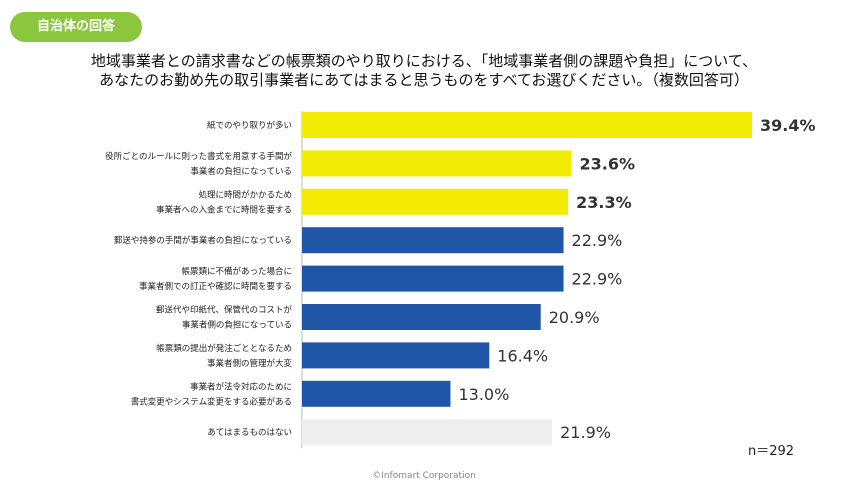 The height and width of the screenshot is (491, 848). I want to click on category-label: 事業者側の負担になっている, so click(237, 325).